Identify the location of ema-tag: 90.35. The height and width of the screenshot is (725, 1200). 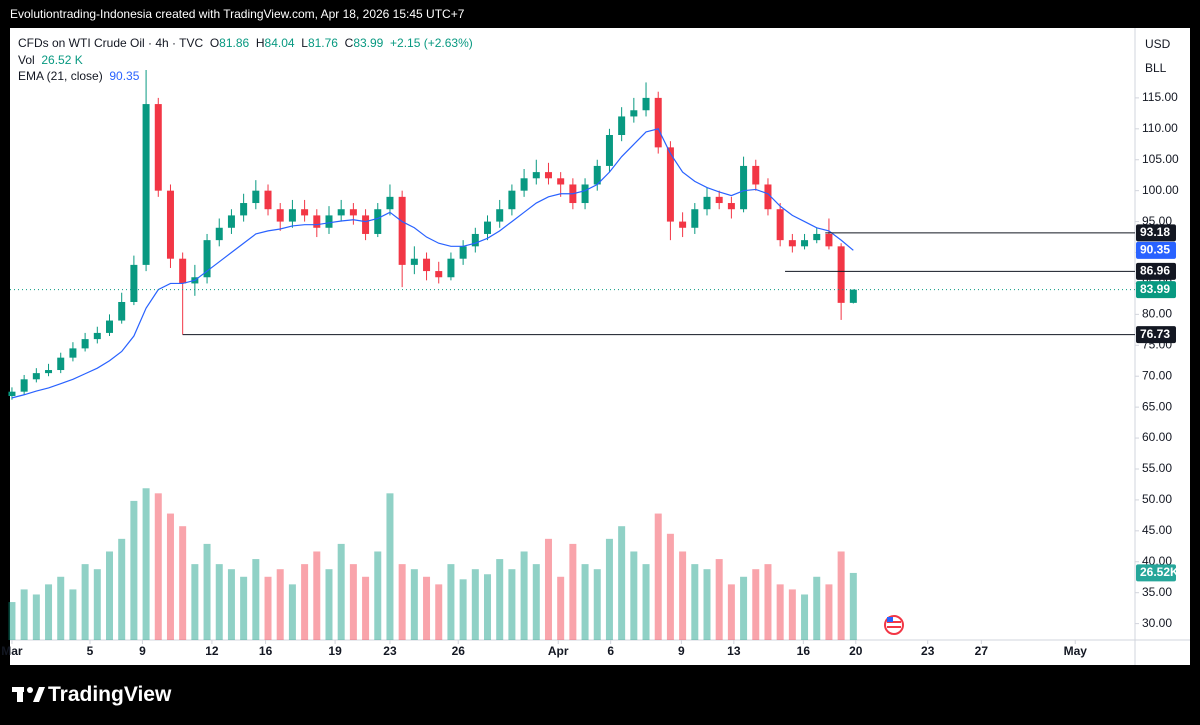
(1155, 250).